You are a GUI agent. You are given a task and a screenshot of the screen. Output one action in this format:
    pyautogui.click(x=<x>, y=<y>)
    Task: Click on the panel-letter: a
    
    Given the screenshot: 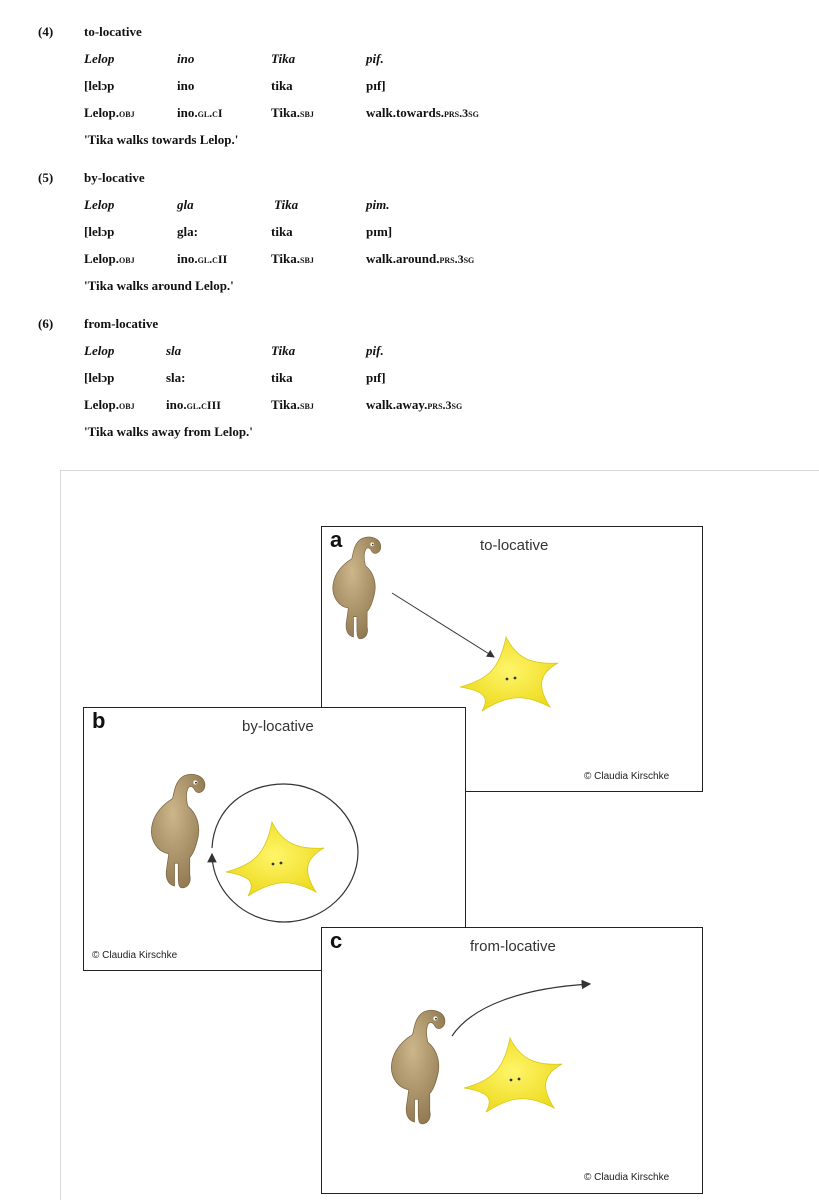 What is the action you would take?
    pyautogui.click(x=336, y=539)
    